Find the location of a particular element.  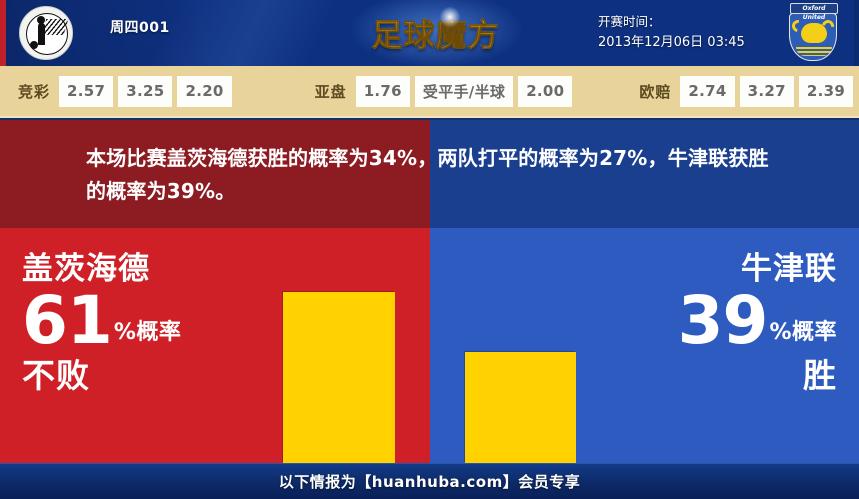

odds-label-yapan: 亚盘 is located at coordinates (330, 91).